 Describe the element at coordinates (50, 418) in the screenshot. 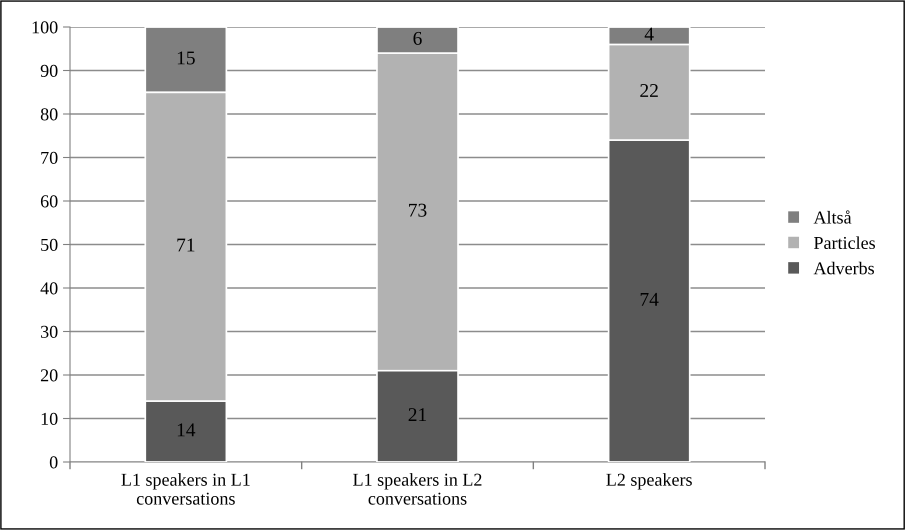

I see `y-tick-label: 10` at that location.